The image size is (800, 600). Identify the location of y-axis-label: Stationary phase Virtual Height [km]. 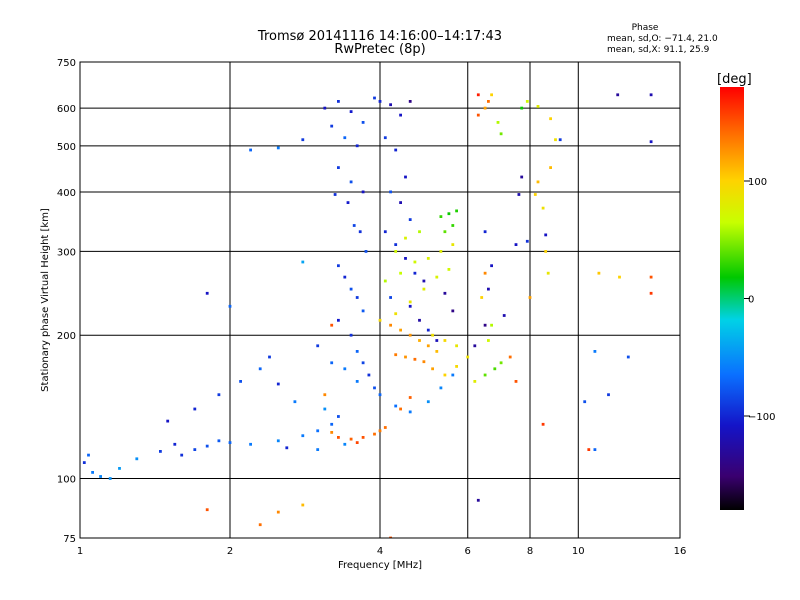
(45, 300).